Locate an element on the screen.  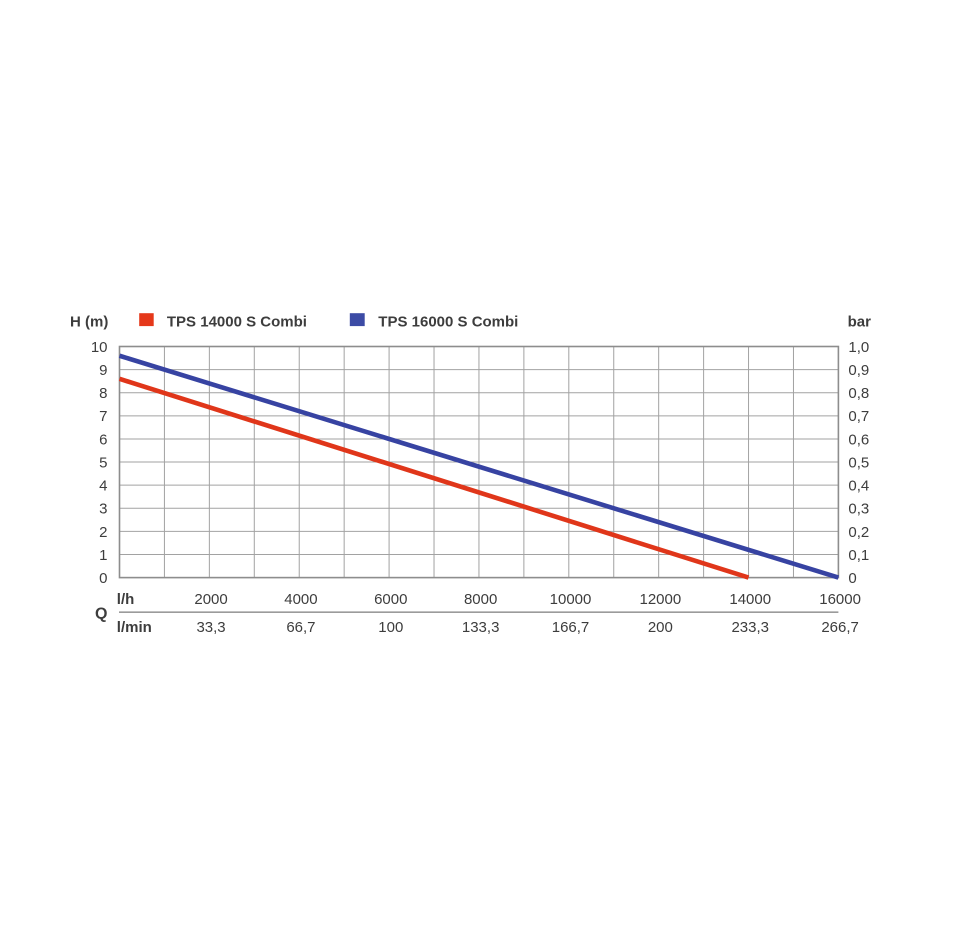
svg-text: 7 is located at coordinates (103, 416).